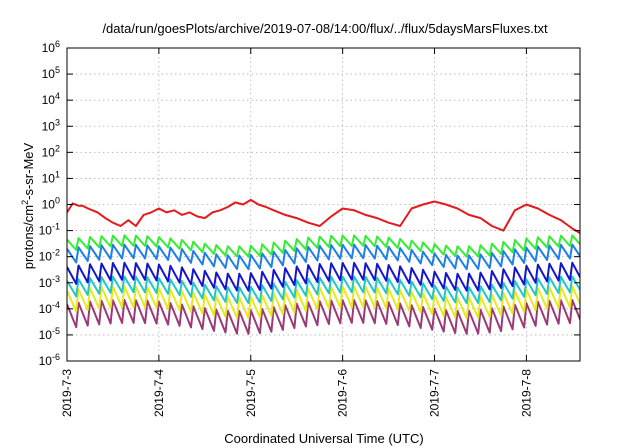 The image size is (640, 448). I want to click on y-tick-label-exponent: 3, so click(57, 122).